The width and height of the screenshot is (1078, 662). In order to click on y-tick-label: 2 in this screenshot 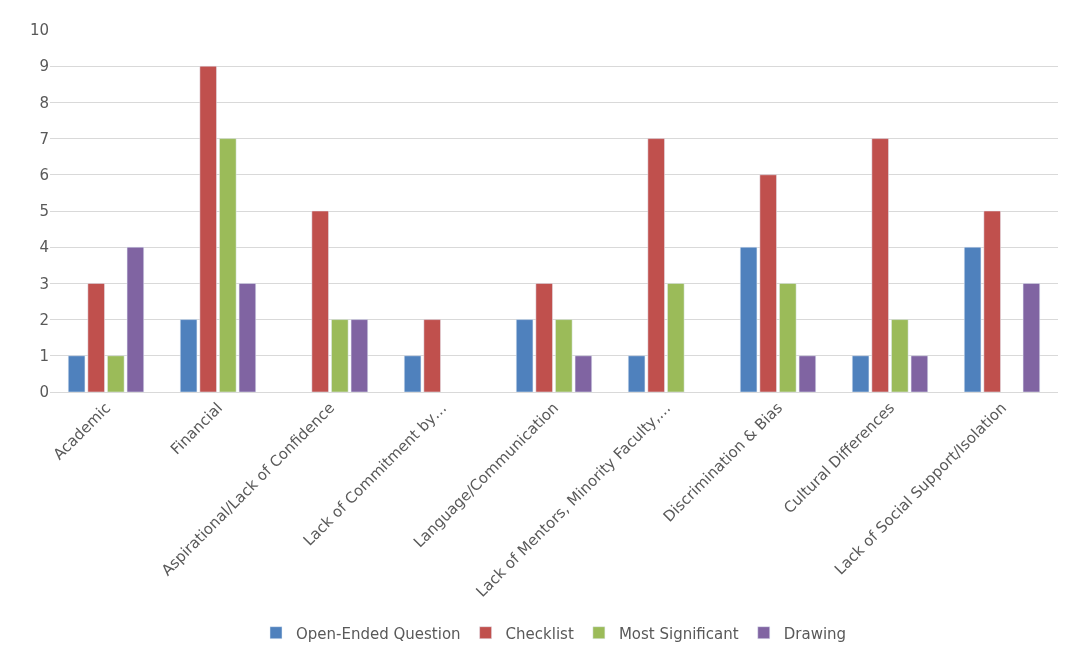, I will do `click(44, 319)`.